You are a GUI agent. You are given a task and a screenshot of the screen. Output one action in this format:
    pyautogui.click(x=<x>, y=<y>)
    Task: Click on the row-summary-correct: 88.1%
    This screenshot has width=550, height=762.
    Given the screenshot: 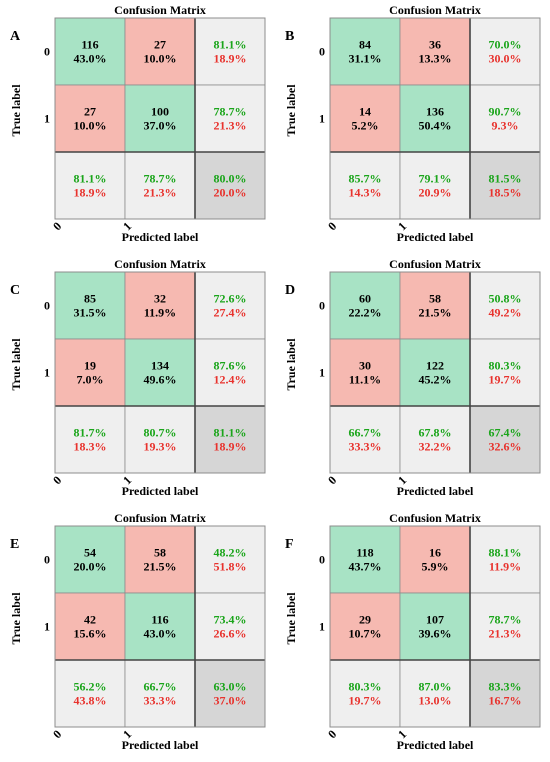 What is the action you would take?
    pyautogui.click(x=505, y=553)
    